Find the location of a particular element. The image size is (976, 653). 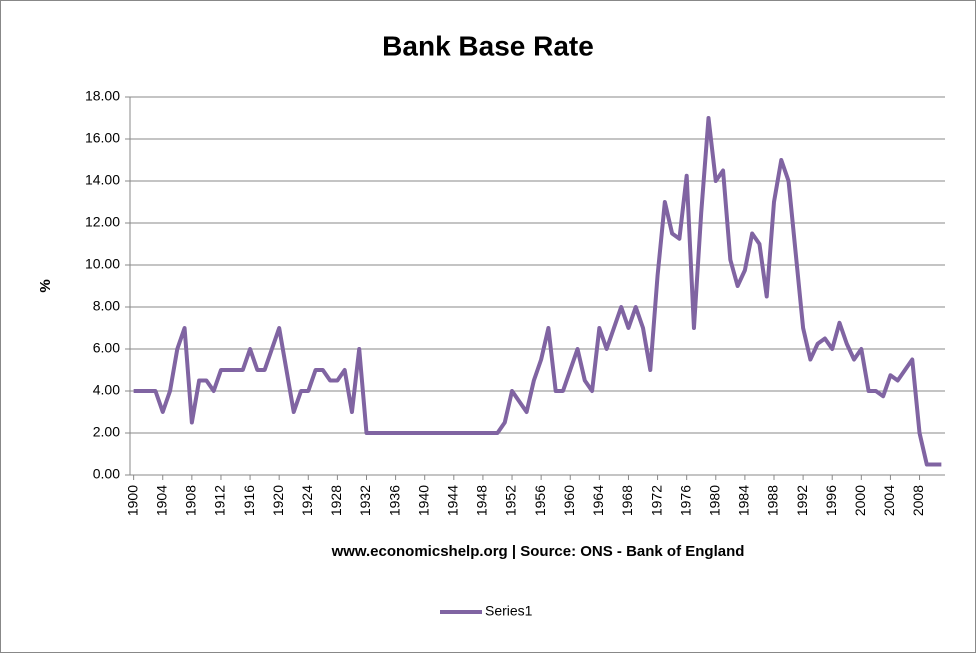

y-tick-label: 2.00 is located at coordinates (106, 432).